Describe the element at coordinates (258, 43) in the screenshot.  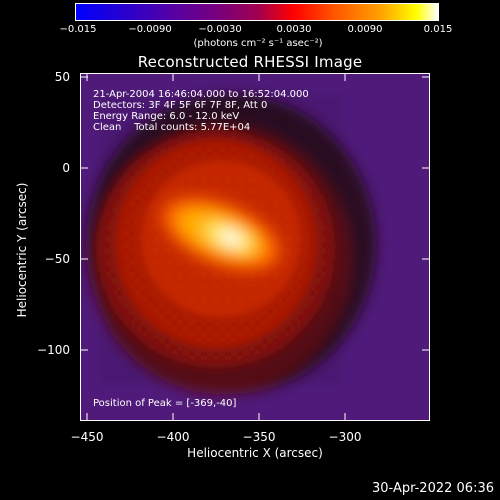
I see `colorbar-units: (photons cm⁻² s⁻¹ asec⁻²)` at that location.